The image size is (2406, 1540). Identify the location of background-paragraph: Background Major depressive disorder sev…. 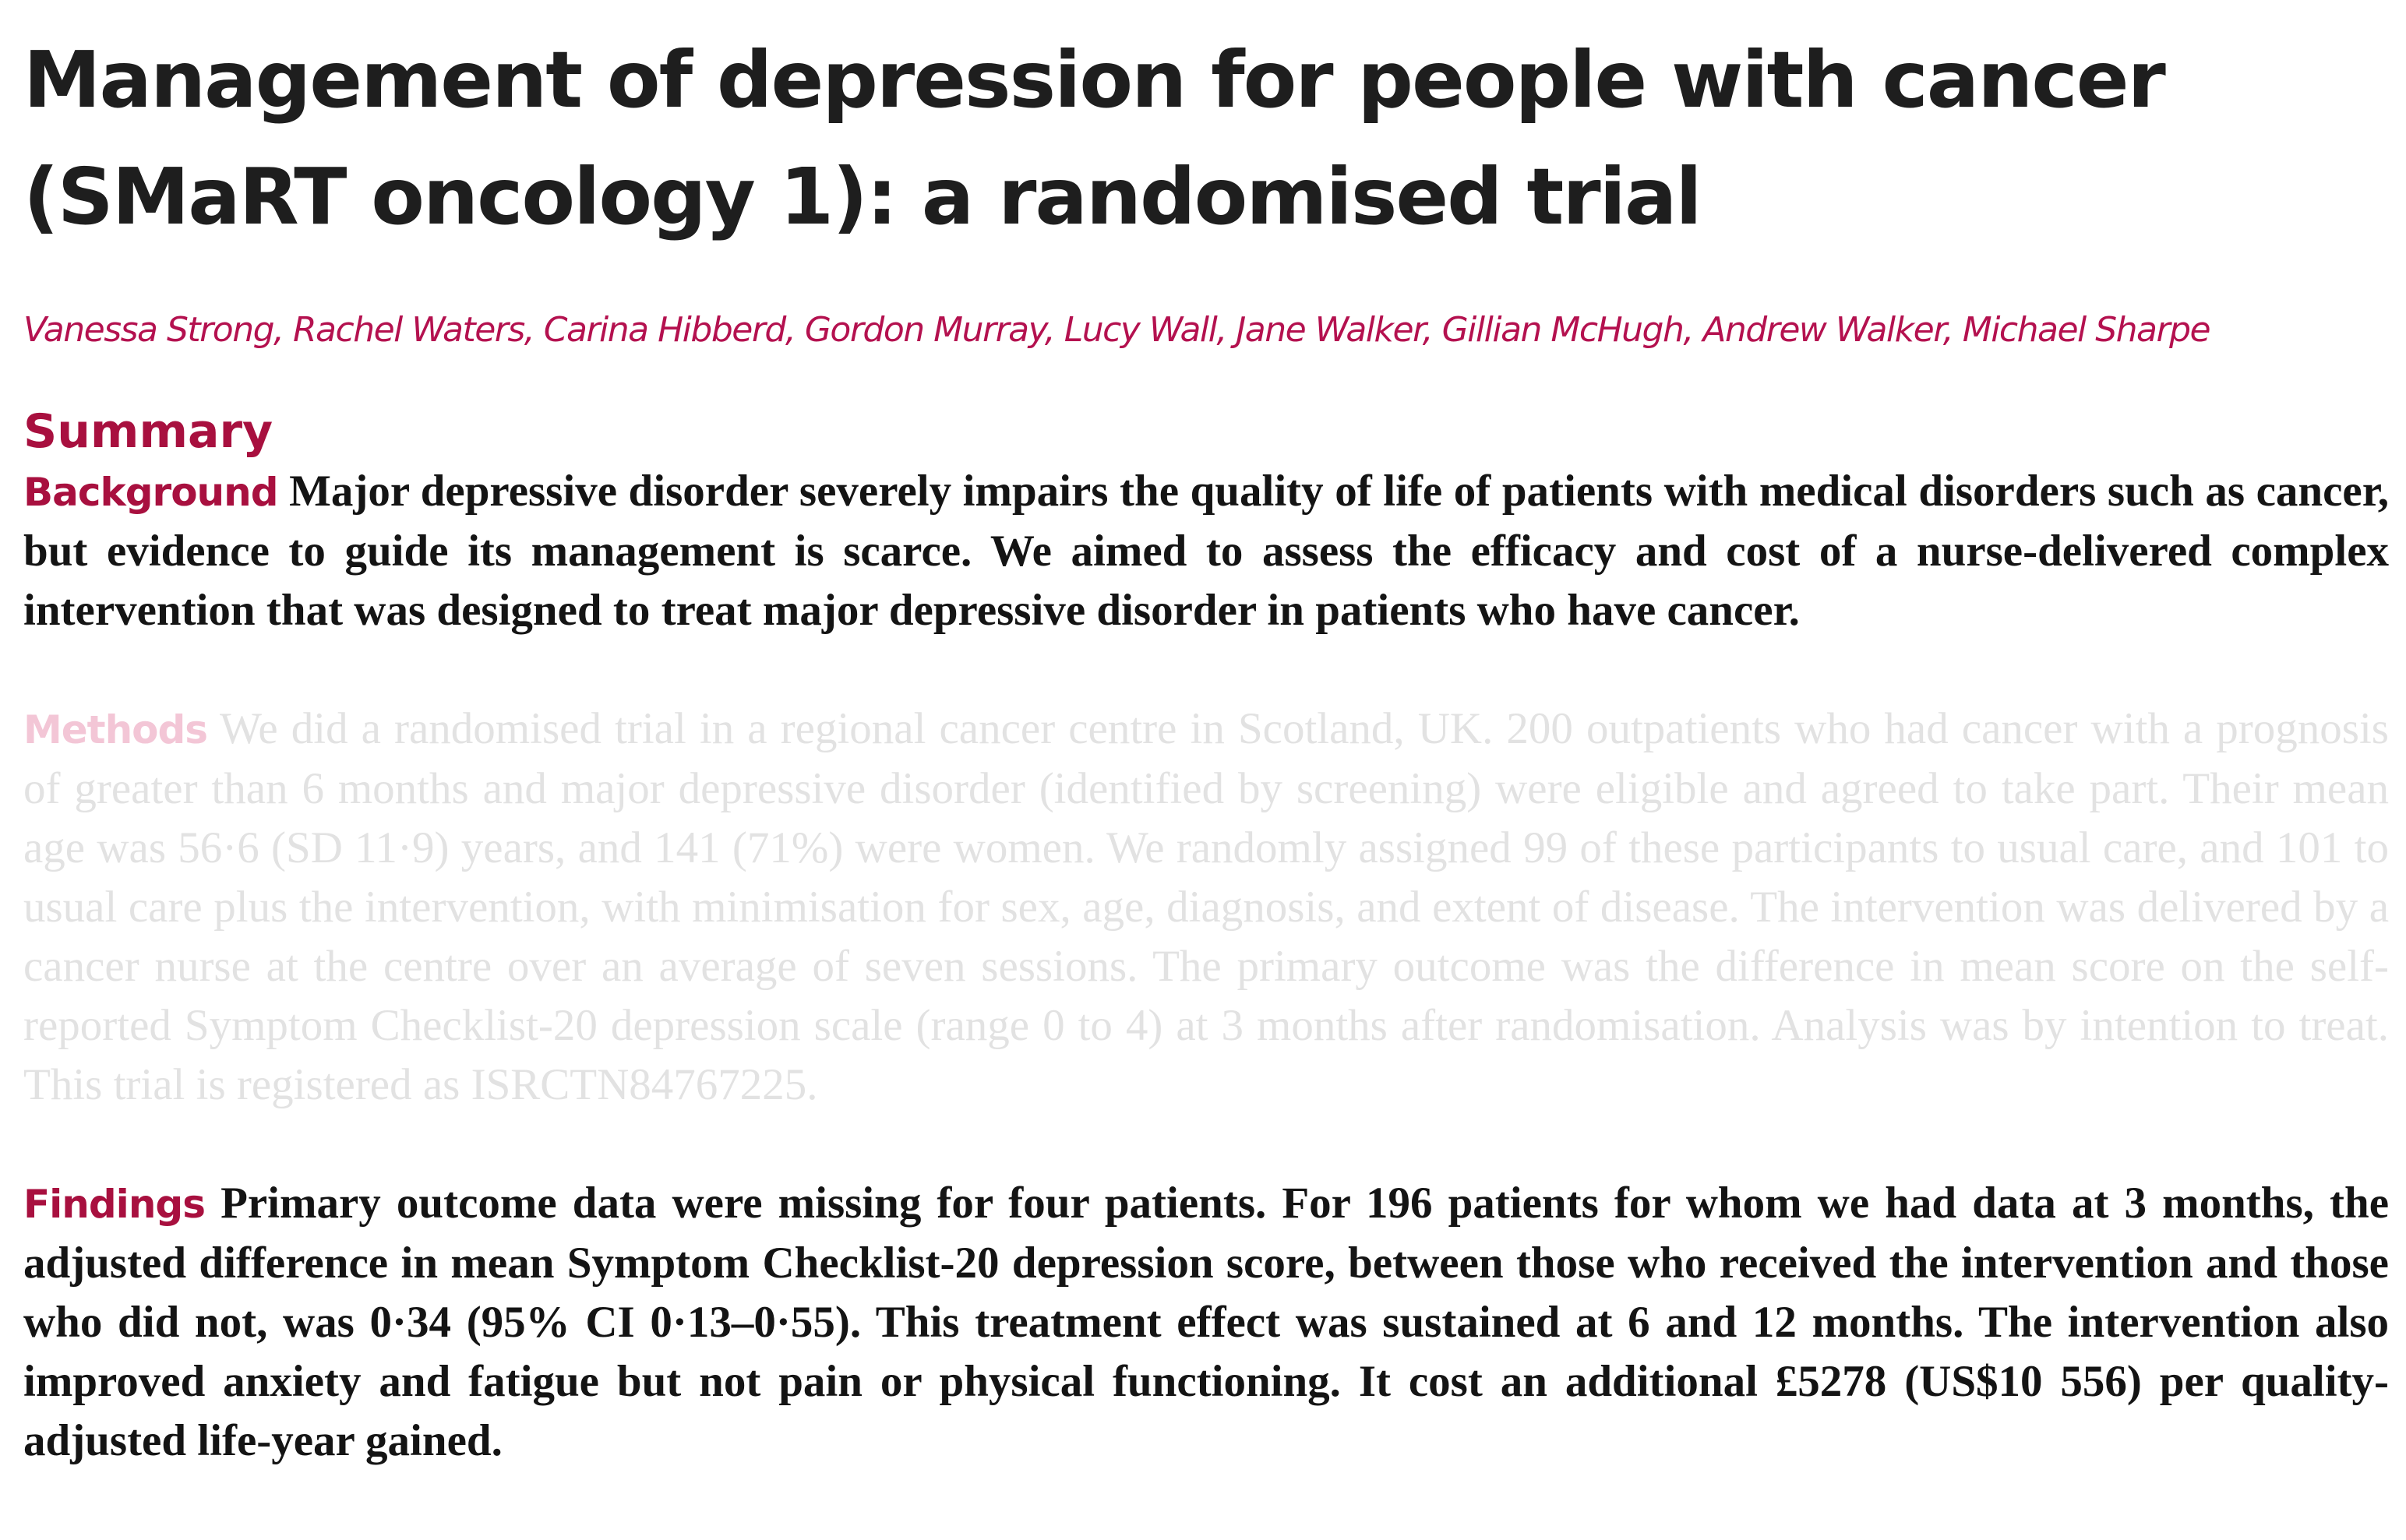
(1206, 551).